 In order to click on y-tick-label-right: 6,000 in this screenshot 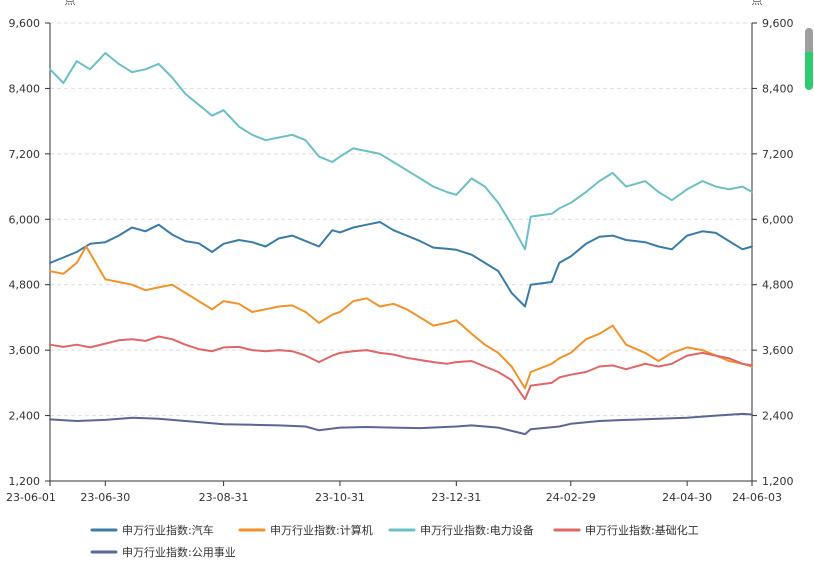, I will do `click(778, 219)`.